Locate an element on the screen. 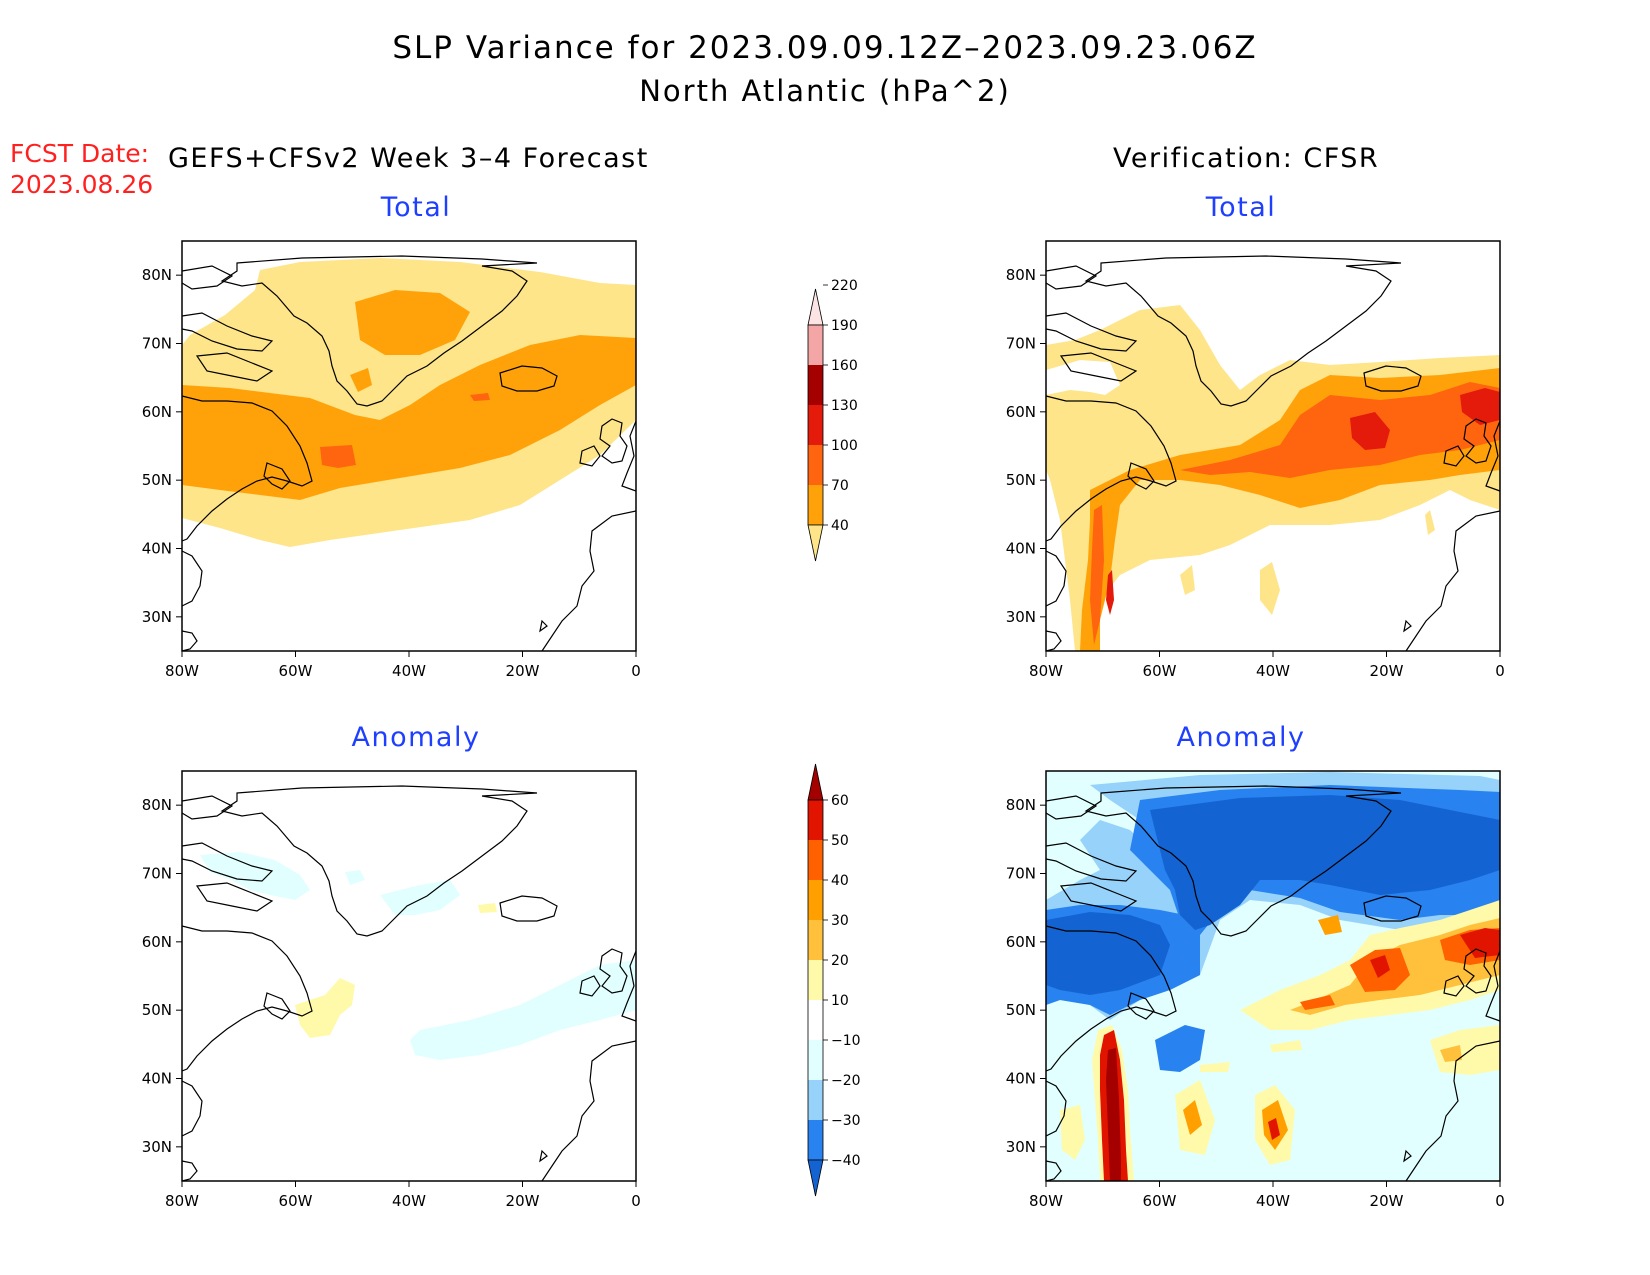 The image size is (1650, 1275). forecast-header: GEFS+CFSv2 Week 3–4 Forecast is located at coordinates (408, 158).